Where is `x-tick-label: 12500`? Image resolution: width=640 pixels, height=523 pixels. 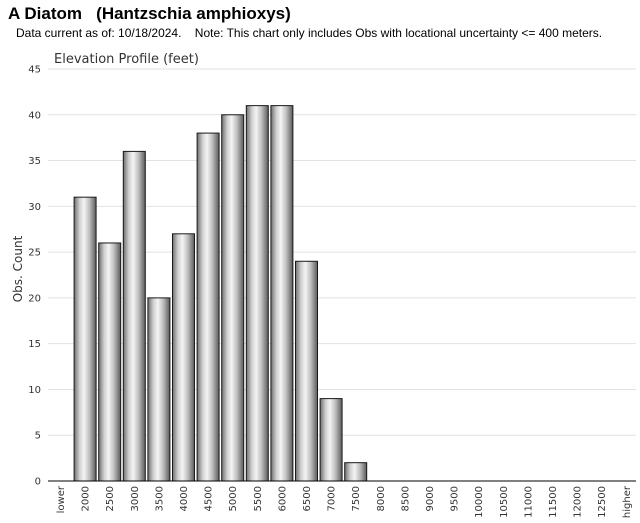 x-tick-label: 12500 is located at coordinates (602, 502).